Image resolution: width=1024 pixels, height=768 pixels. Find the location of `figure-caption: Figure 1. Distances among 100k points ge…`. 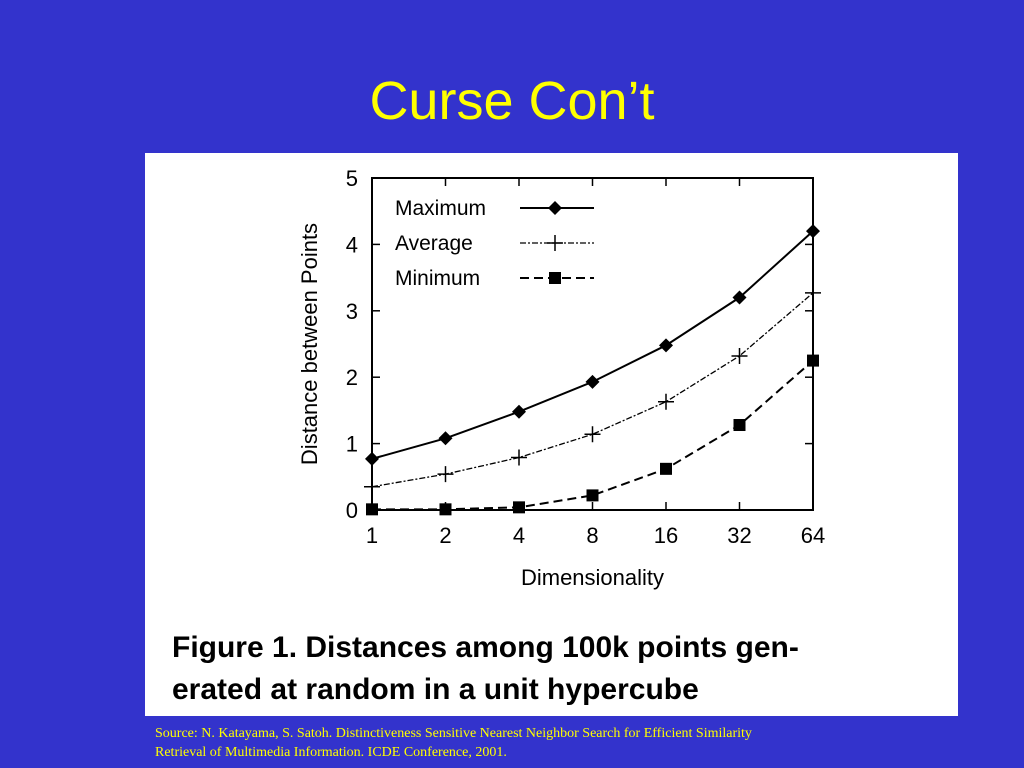

figure-caption: Figure 1. Distances among 100k points ge… is located at coordinates (562, 669).